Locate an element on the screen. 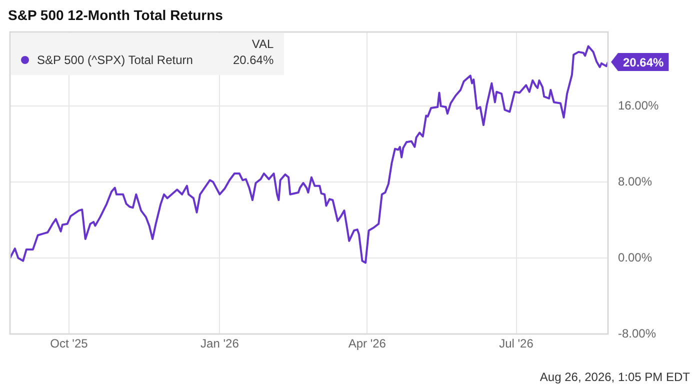  legend-title: VAL is located at coordinates (262, 44).